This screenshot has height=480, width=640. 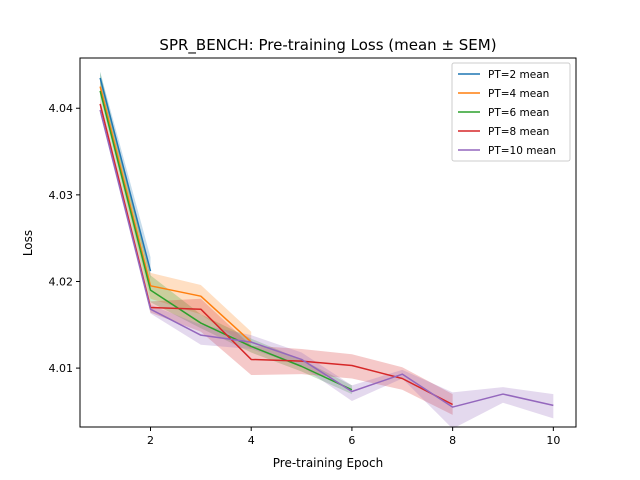 What do you see at coordinates (452, 440) in the screenshot?
I see `x-tick-label: 8` at bounding box center [452, 440].